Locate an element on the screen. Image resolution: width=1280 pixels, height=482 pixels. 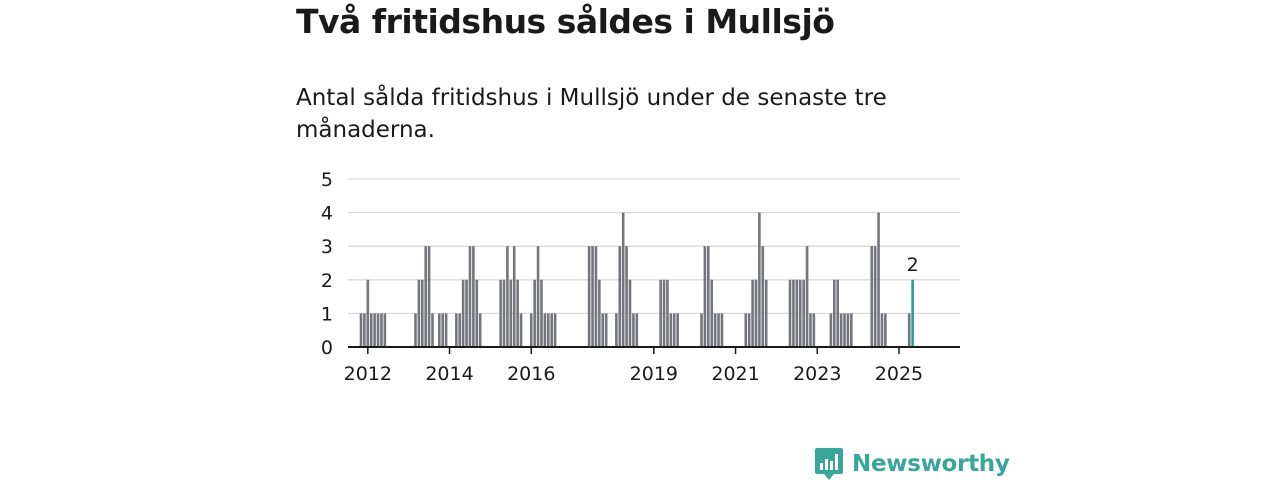
newsworthy-logo-text: Newsworthy is located at coordinates (931, 464).